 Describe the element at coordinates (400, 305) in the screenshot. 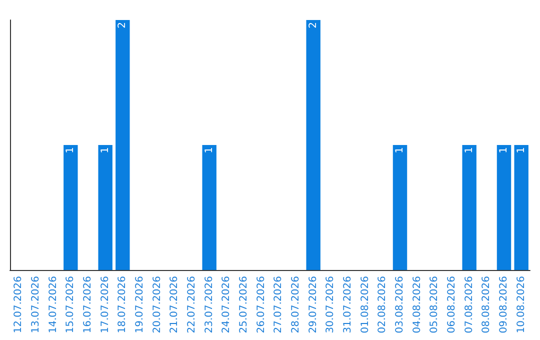

I see `x-tick-label: 03.08.2026` at that location.